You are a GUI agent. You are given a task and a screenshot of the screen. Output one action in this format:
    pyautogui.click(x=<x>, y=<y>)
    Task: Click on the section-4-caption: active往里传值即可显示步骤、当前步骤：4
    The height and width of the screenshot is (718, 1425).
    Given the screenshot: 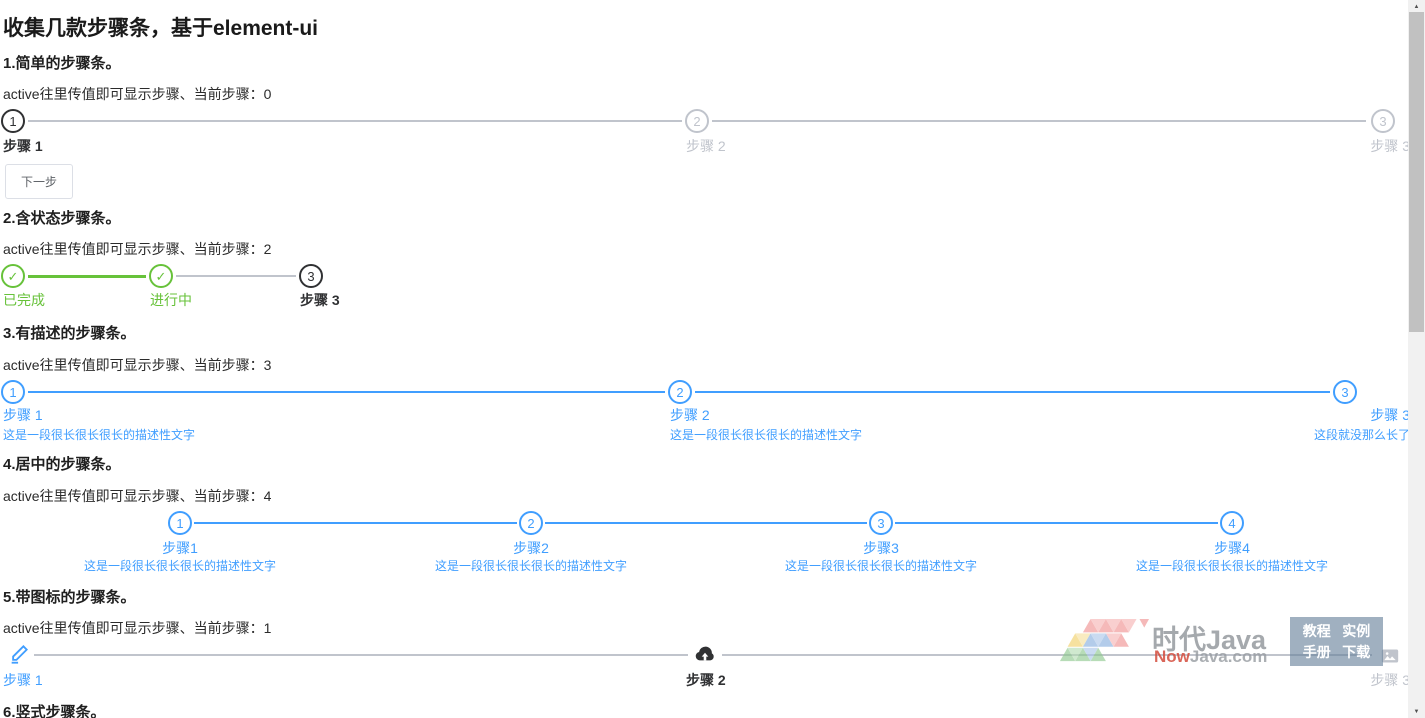 What is the action you would take?
    pyautogui.click(x=137, y=496)
    